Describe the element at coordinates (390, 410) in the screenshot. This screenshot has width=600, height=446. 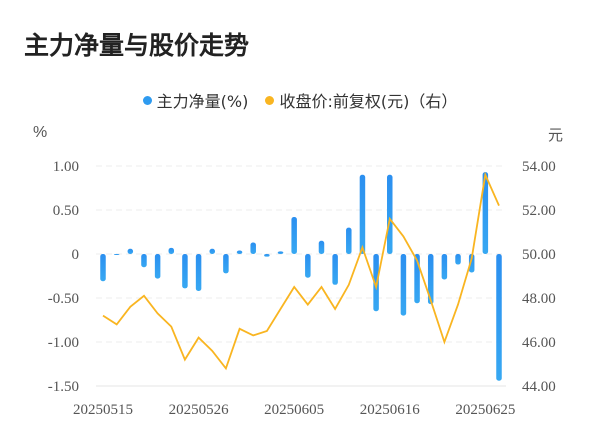
I see `x-tick-label: 20250616` at that location.